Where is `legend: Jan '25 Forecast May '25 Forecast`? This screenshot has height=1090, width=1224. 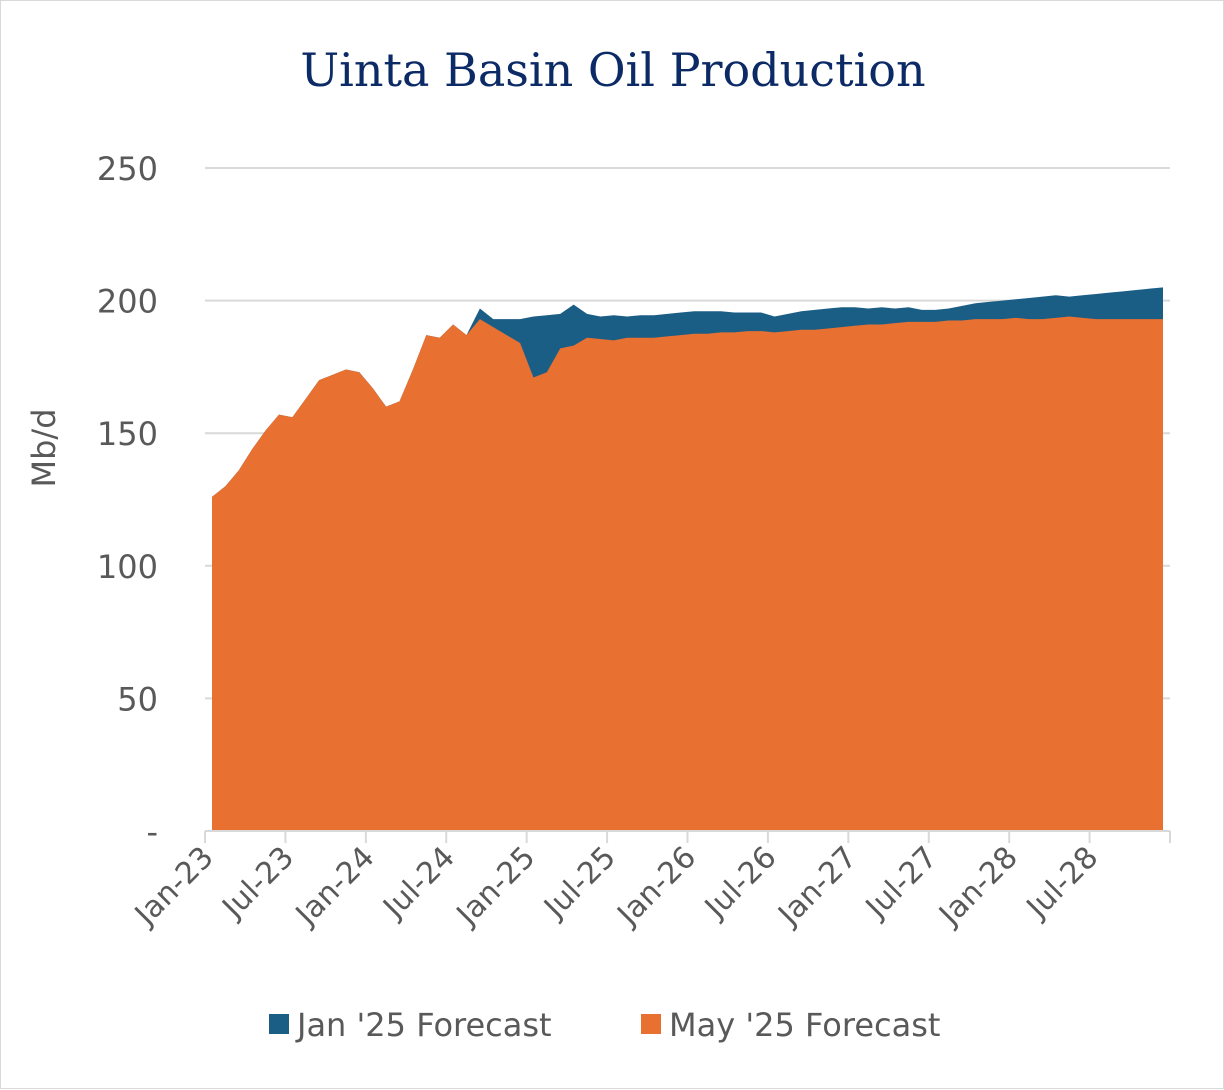
legend: Jan '25 Forecast May '25 Forecast is located at coordinates (604, 1025).